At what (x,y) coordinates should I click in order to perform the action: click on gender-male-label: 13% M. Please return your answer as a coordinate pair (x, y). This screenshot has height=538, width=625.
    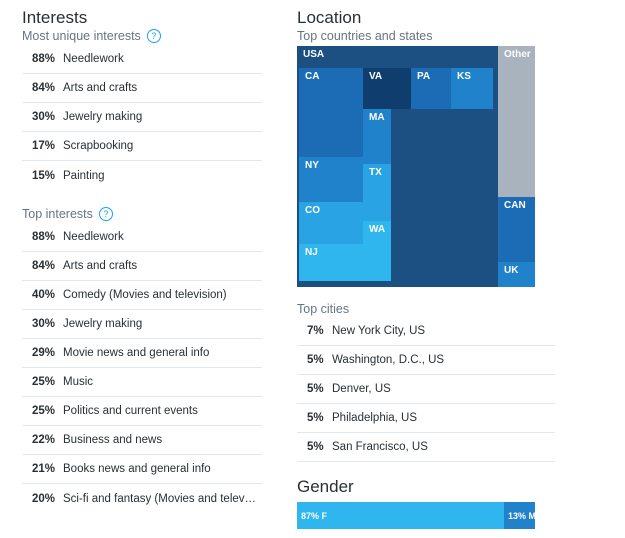
    Looking at the image, I should click on (521, 515).